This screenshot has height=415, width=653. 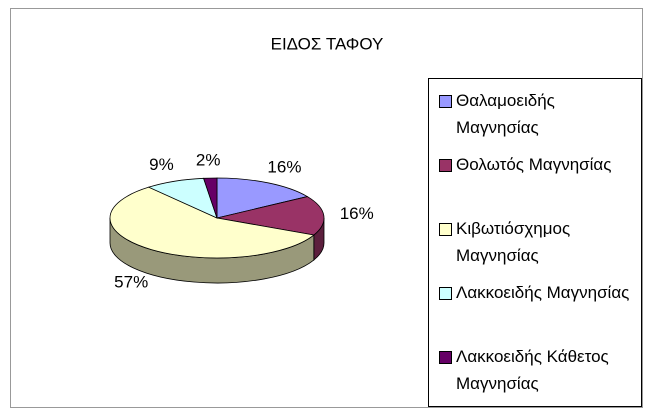 I want to click on legend-label: Κιβωτιόσχημος Μαγνησίας, so click(x=513, y=242).